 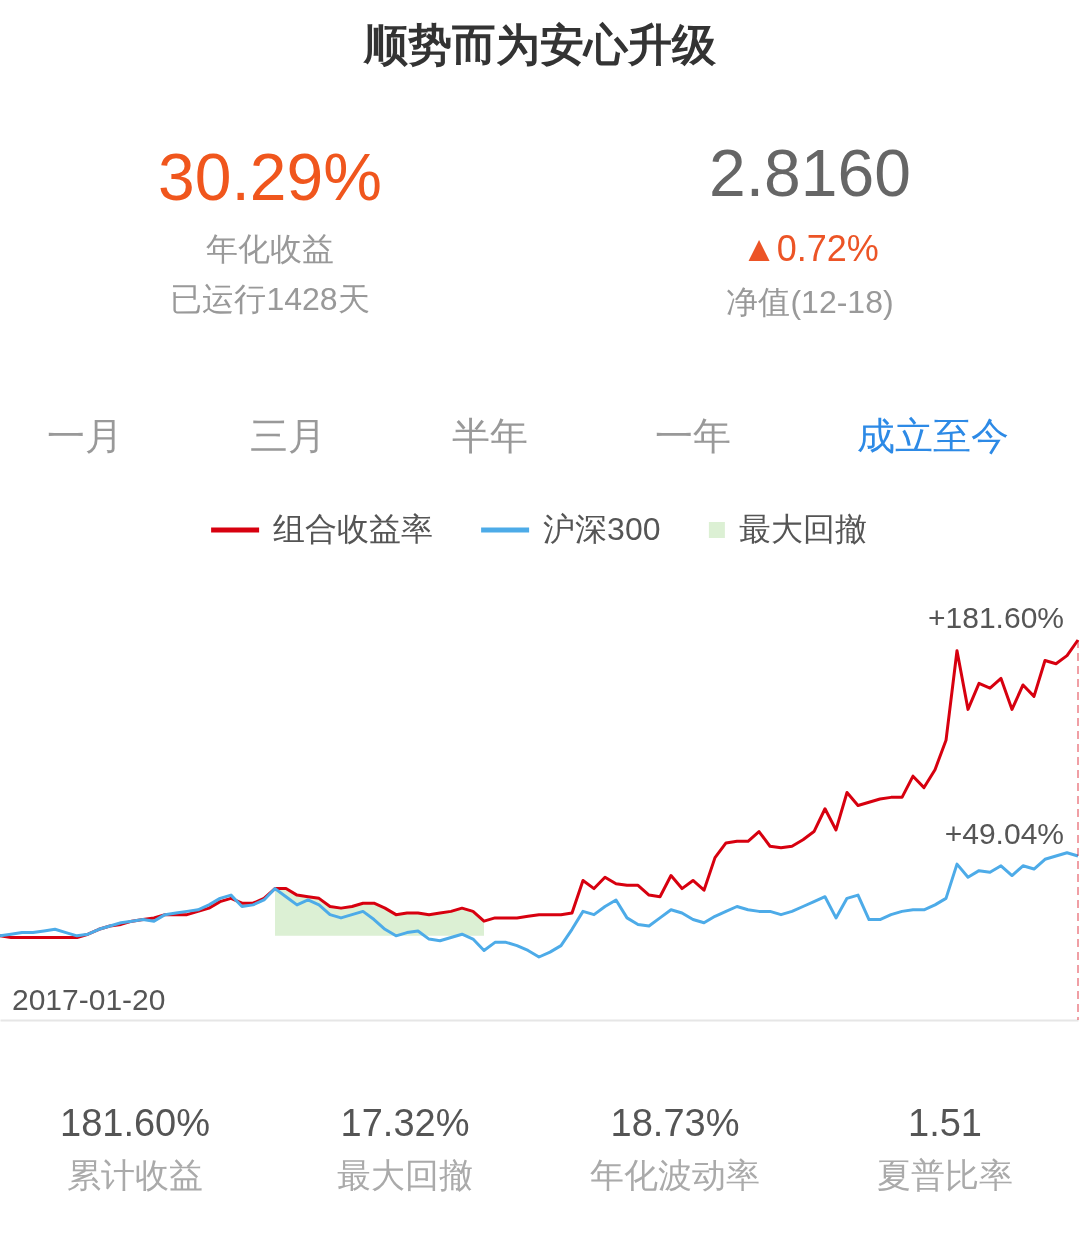 I want to click on data-label: +181.60%, so click(x=996, y=617).